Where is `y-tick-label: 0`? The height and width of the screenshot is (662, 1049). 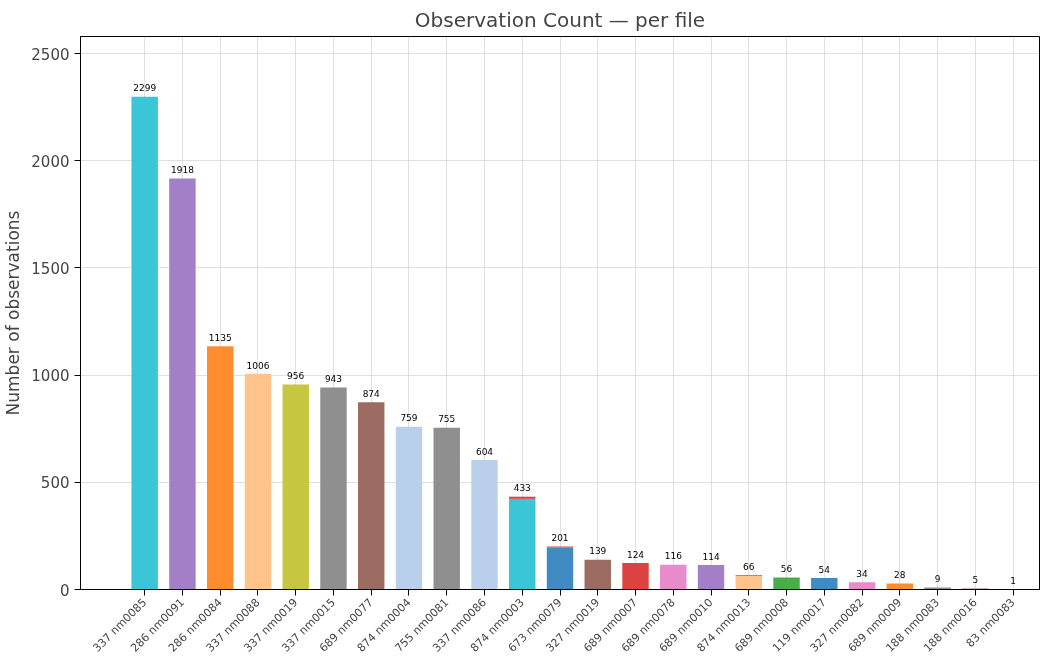
y-tick-label: 0 is located at coordinates (64, 590).